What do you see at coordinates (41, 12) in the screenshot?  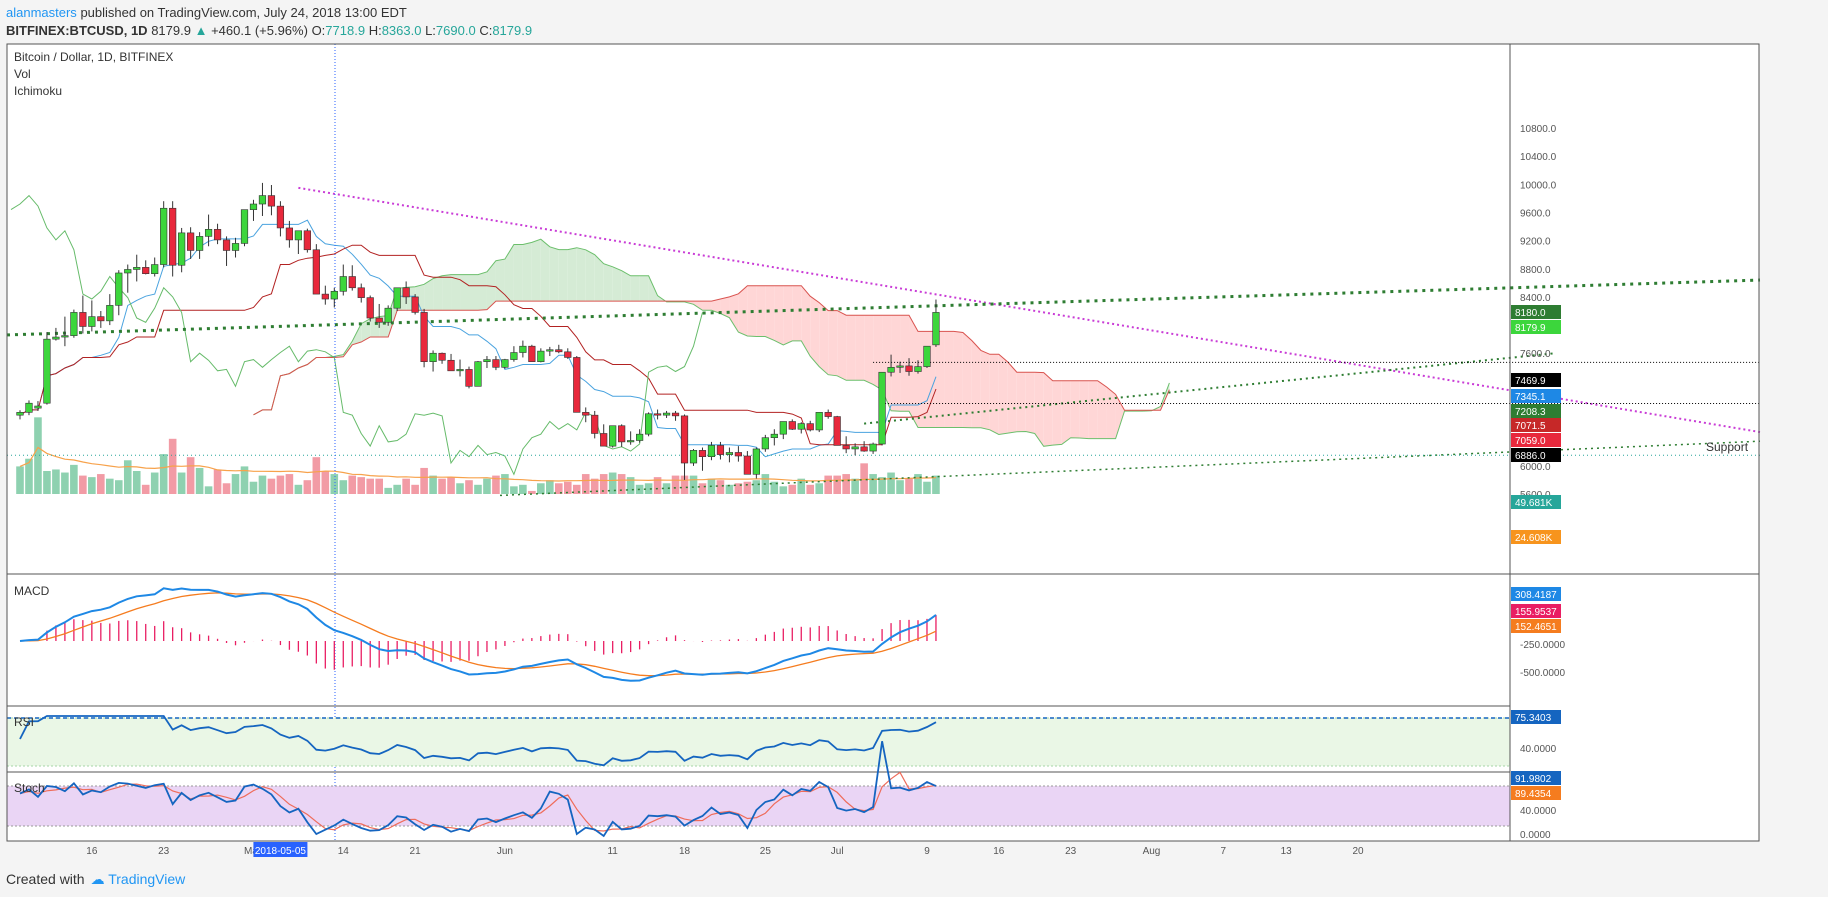 I see `author-link: alanmasters` at bounding box center [41, 12].